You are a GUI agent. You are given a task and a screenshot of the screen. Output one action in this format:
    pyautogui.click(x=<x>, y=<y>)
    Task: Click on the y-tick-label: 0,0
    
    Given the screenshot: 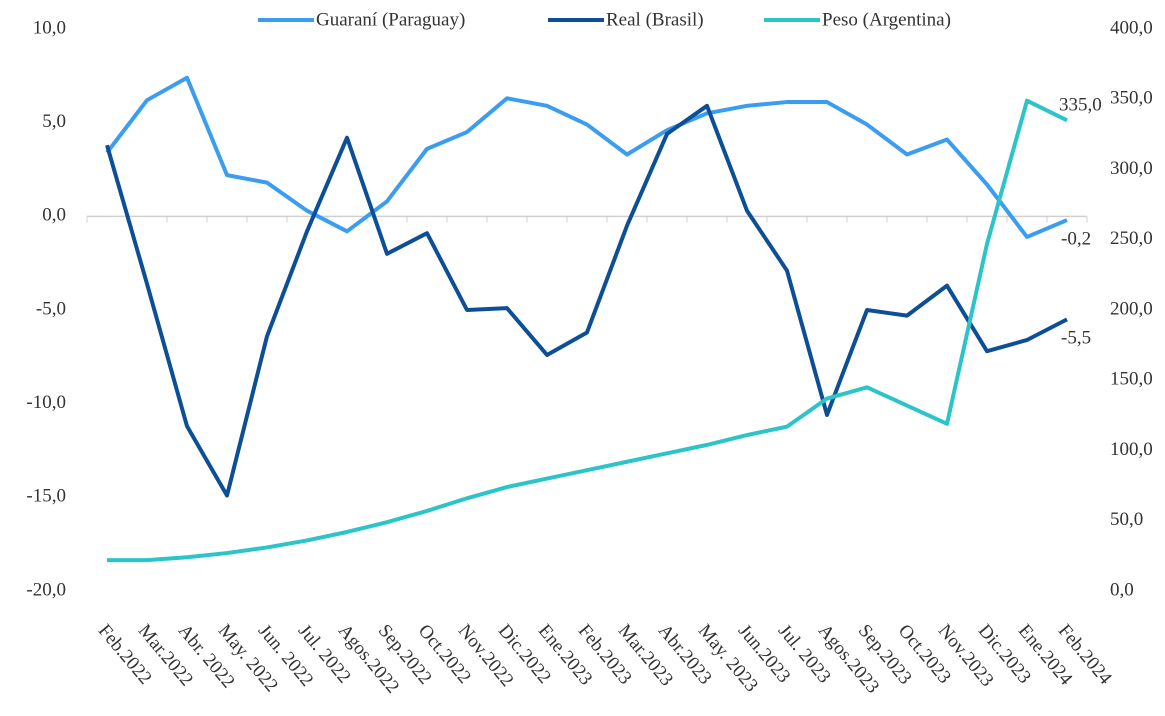 What is the action you would take?
    pyautogui.click(x=54, y=215)
    